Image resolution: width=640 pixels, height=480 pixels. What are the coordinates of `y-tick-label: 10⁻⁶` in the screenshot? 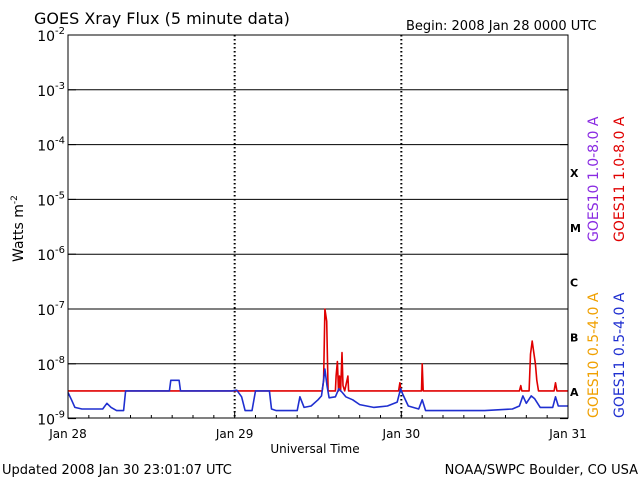 It's located at (51, 254).